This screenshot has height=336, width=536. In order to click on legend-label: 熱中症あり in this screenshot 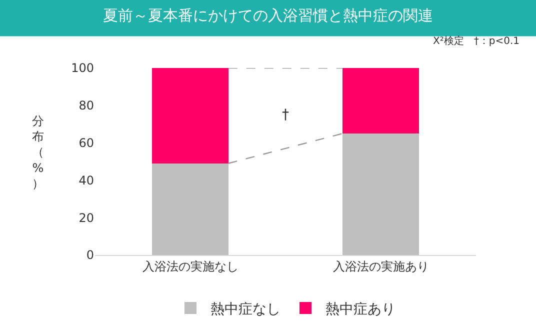, I will do `click(361, 309)`.